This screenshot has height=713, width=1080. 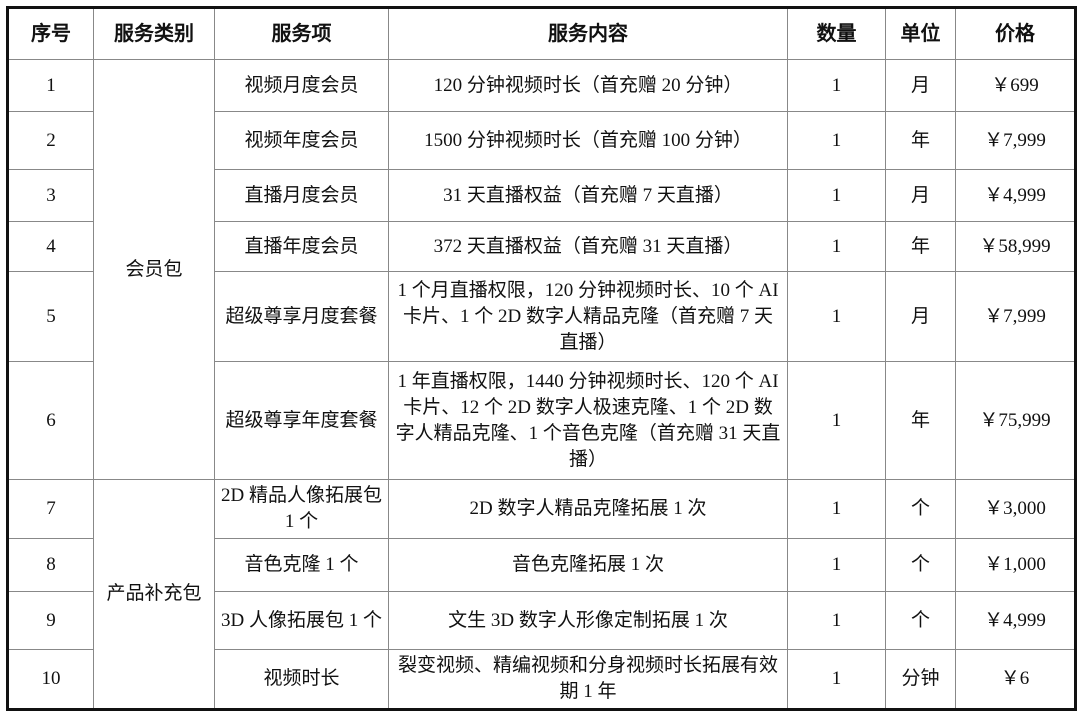 I want to click on header-row: 序号 服务类别 服务项 服务内容 数量 单位 价格, so click(x=541, y=33).